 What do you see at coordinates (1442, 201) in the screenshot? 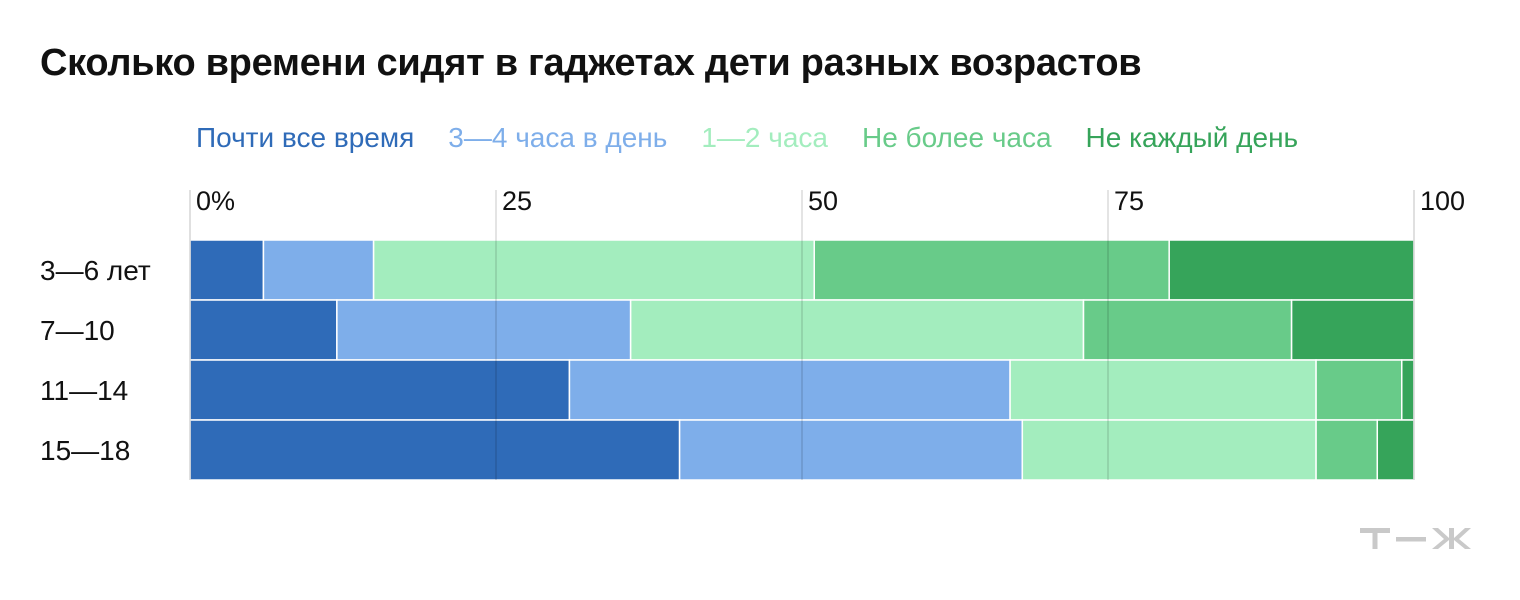
I see `tick-label-4: 100` at bounding box center [1442, 201].